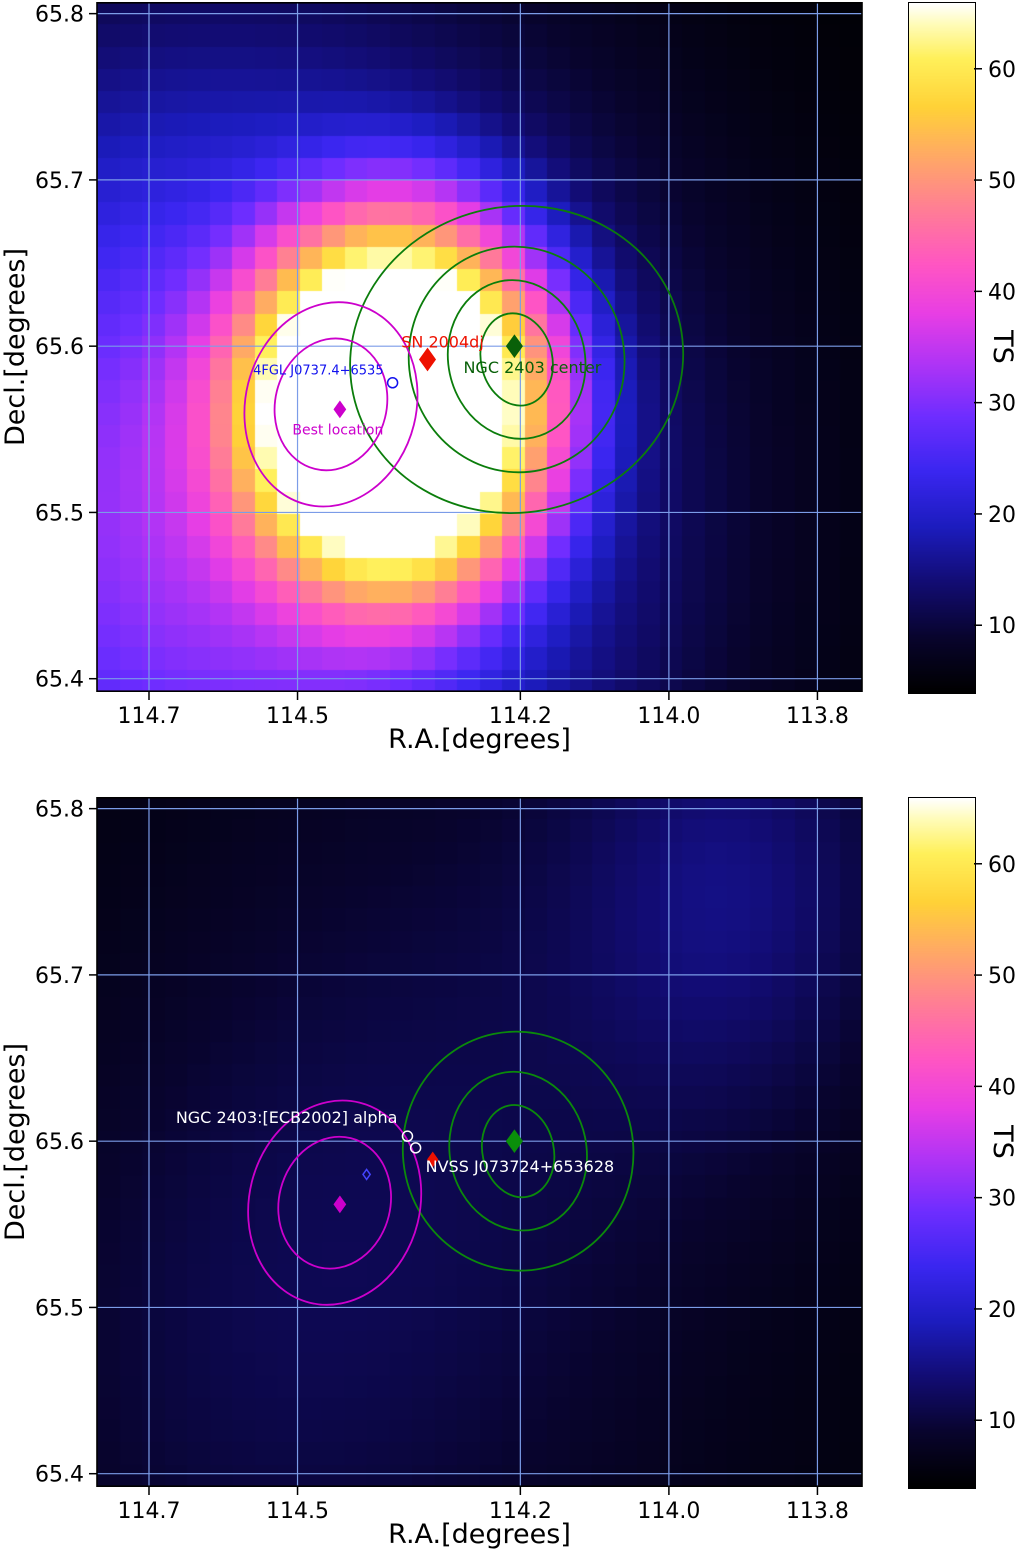  I want to click on colorbar-label-bottom: TS, so click(1002, 1142).